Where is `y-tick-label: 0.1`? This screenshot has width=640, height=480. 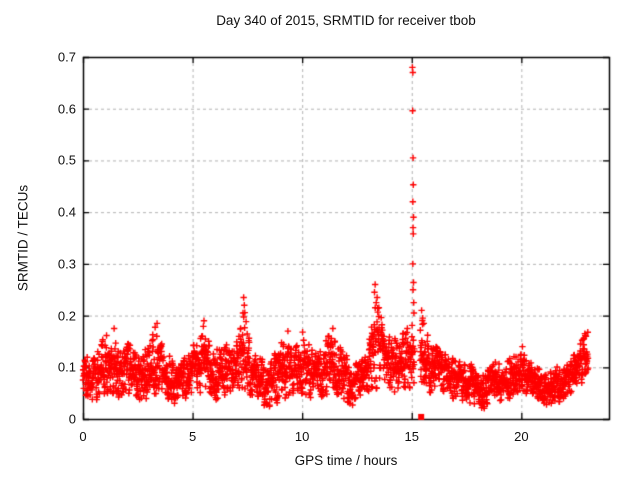
y-tick-label: 0.1 is located at coordinates (66, 367).